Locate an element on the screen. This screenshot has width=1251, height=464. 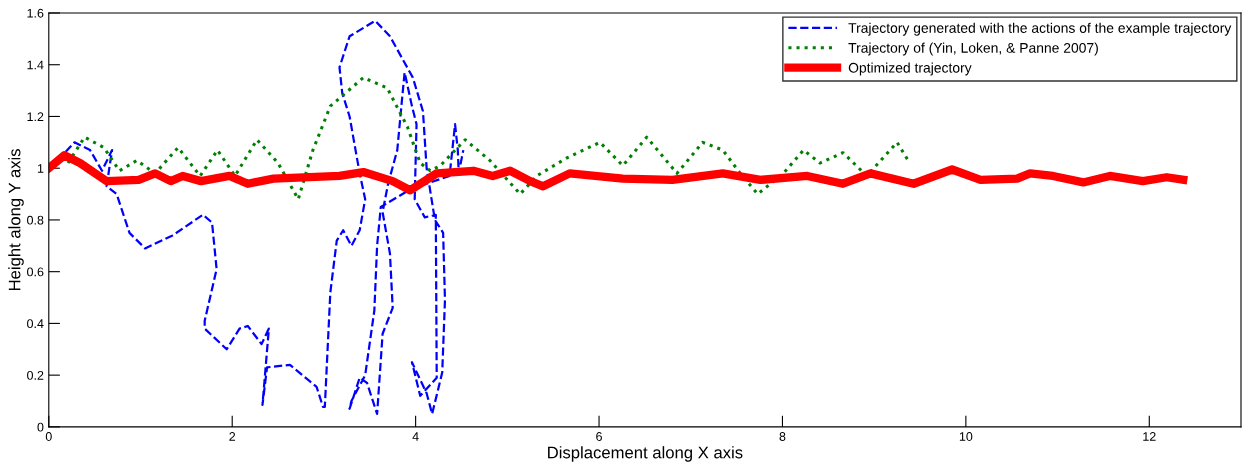
y-tick-label: 0 is located at coordinates (40, 427).